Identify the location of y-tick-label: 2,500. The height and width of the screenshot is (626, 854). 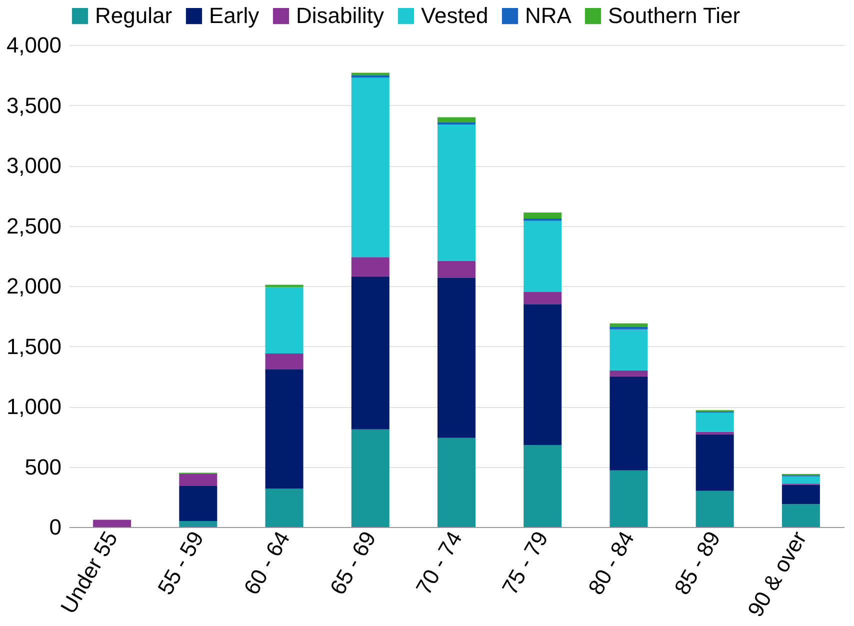
(34, 225).